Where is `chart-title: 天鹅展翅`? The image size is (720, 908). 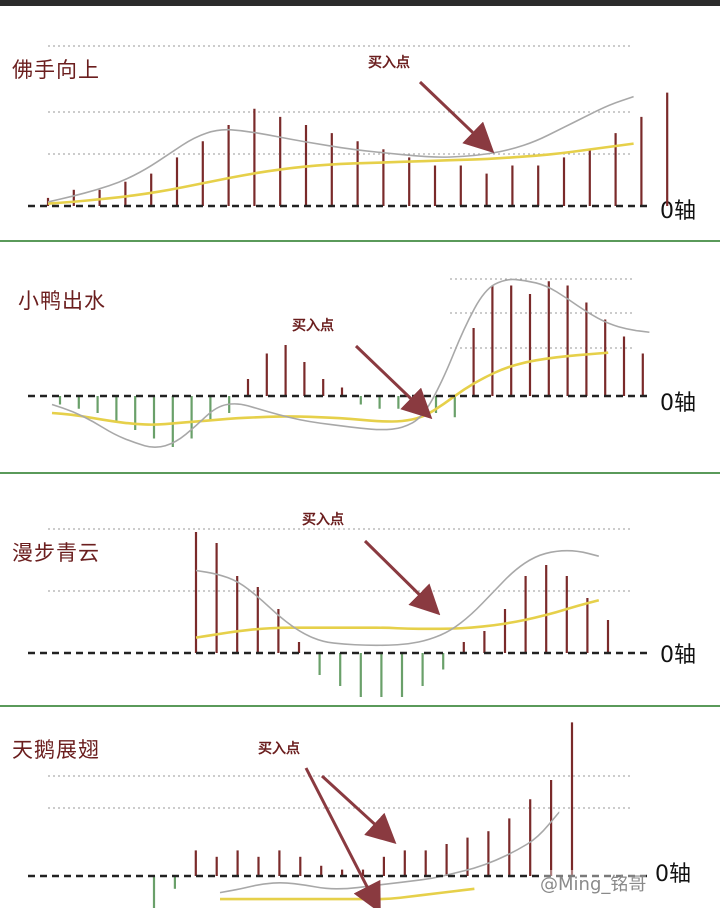
chart-title: 天鹅展翅 is located at coordinates (56, 750).